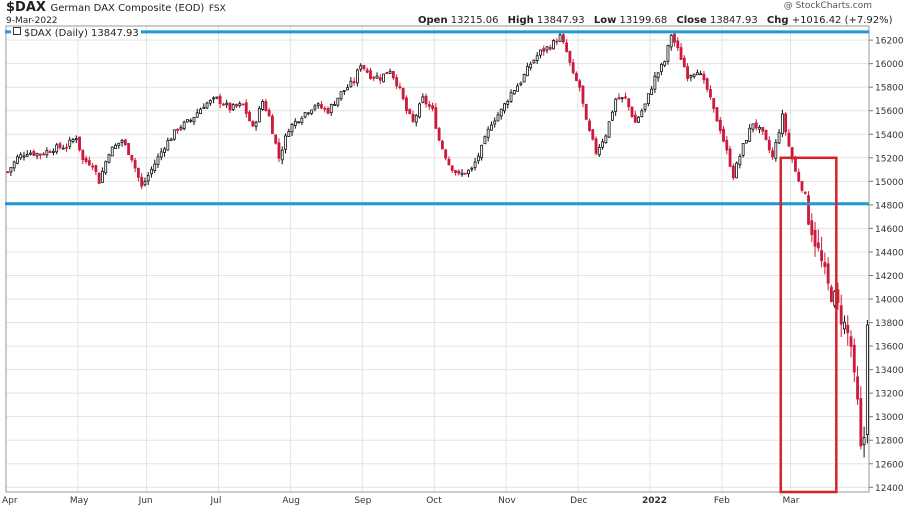 Image resolution: width=908 pixels, height=508 pixels. I want to click on change-value: +1016.42 (+7.92%), so click(842, 20).